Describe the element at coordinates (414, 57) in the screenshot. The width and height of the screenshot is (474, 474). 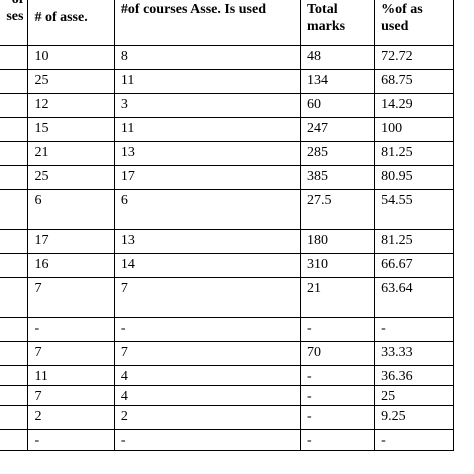
I see `cell-percent-used: 72.72` at that location.